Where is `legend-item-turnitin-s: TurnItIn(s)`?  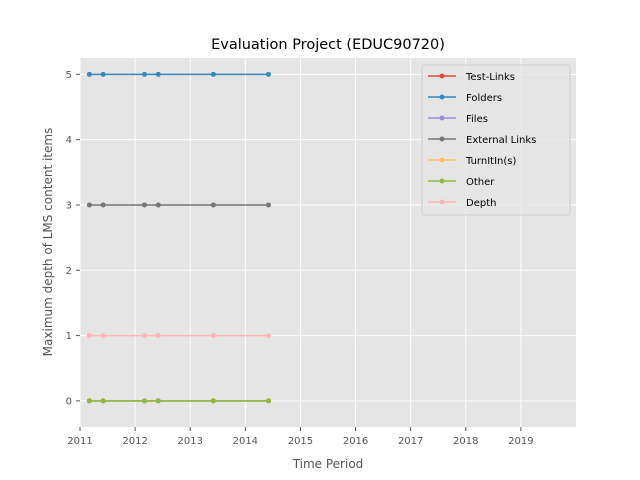 legend-item-turnitin-s: TurnItIn(s) is located at coordinates (472, 161).